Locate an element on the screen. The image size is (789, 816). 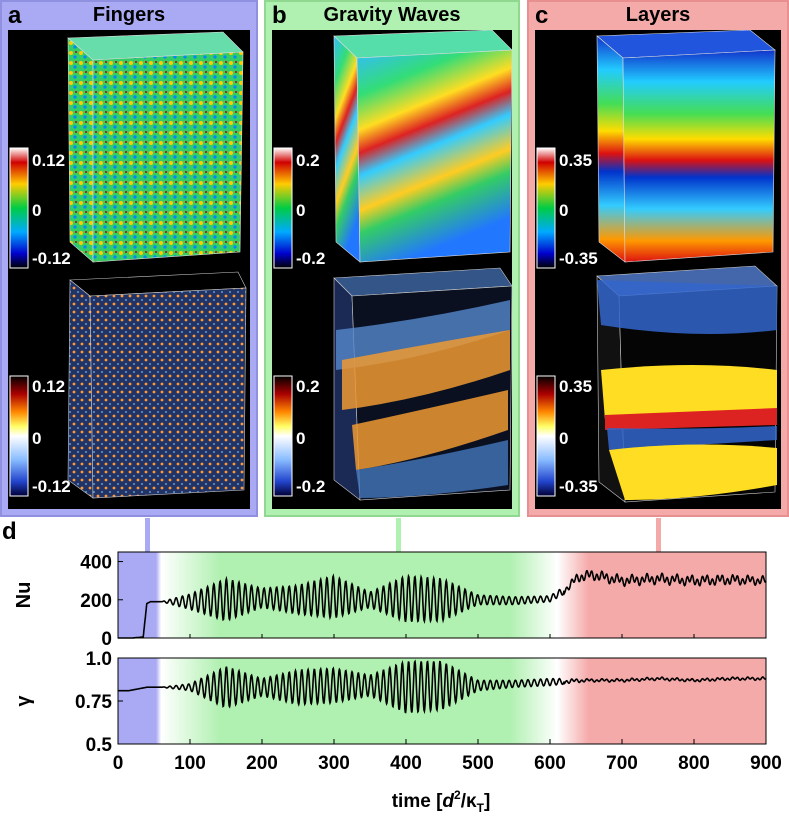
connector-layers is located at coordinates (658, 535).